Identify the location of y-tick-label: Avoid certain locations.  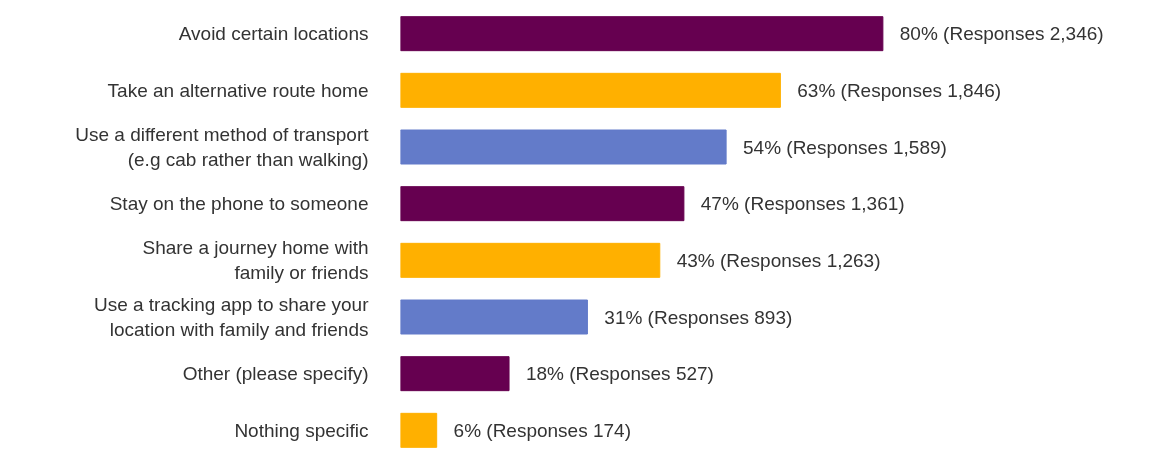
(273, 34).